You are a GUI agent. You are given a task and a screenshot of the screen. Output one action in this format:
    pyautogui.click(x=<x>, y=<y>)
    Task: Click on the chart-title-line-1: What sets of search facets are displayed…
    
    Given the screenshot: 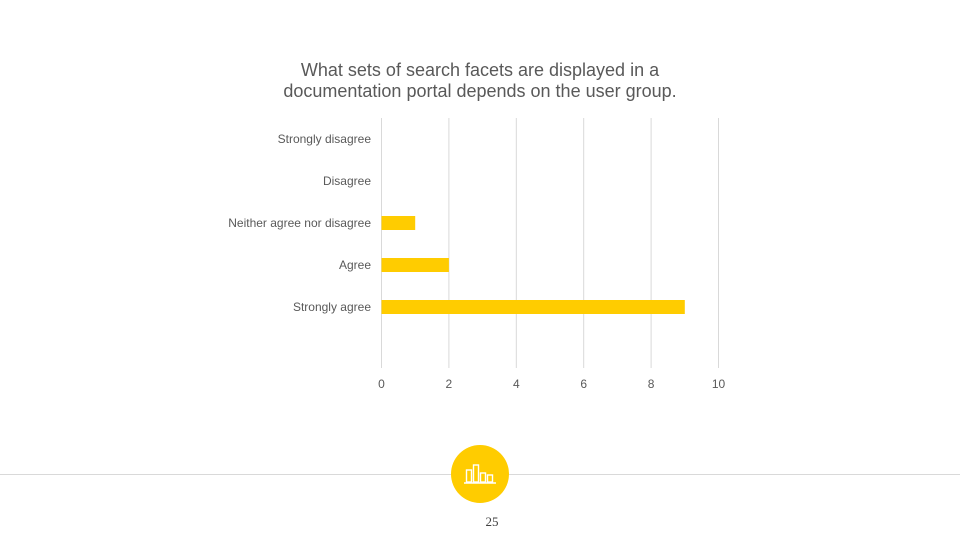 What is the action you would take?
    pyautogui.click(x=480, y=70)
    